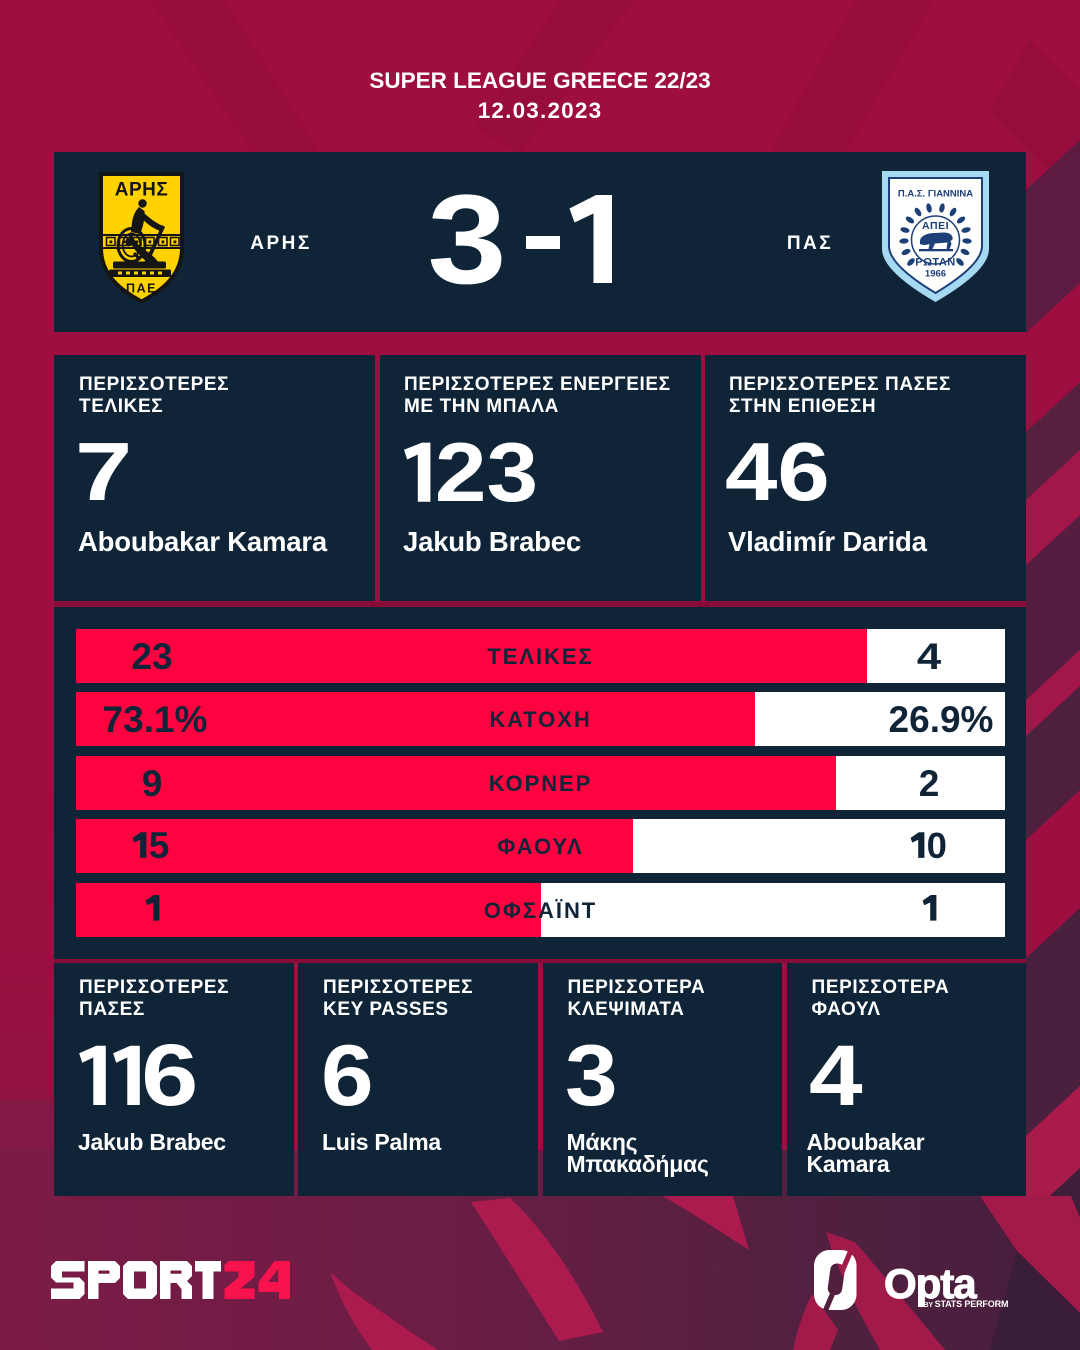 Image resolution: width=1080 pixels, height=1350 pixels. What do you see at coordinates (142, 190) in the screenshot?
I see `svg-text: ΑΡΗΣ` at bounding box center [142, 190].